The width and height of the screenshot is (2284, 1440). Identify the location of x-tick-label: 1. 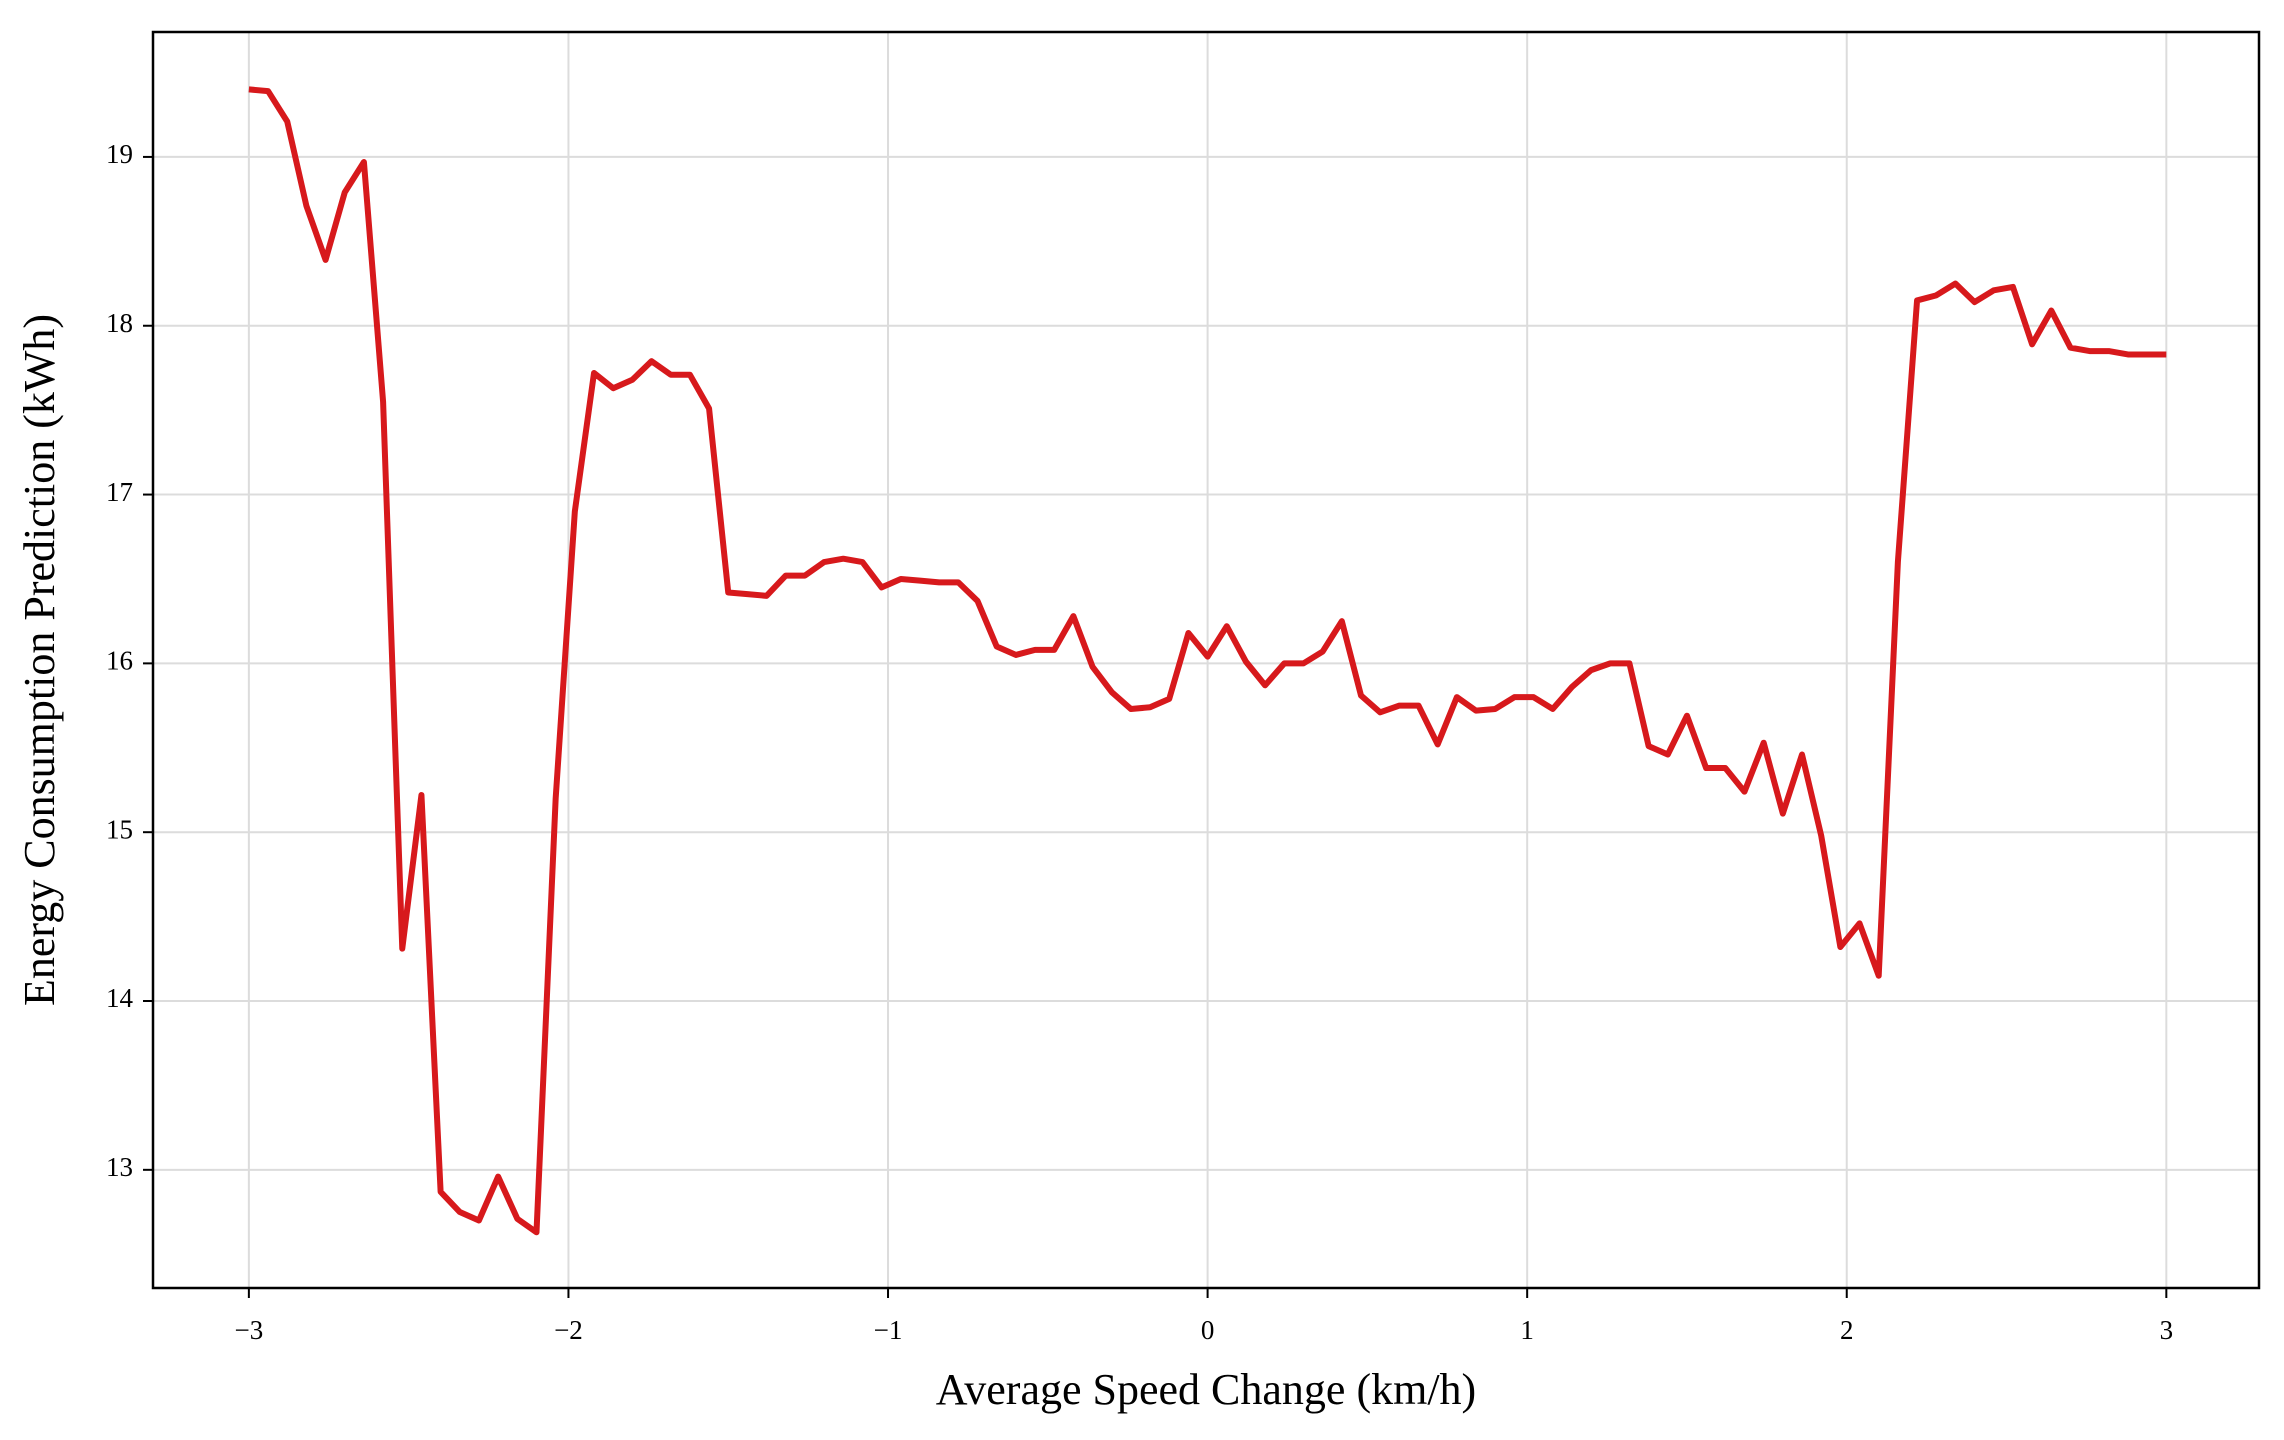
(1527, 1330).